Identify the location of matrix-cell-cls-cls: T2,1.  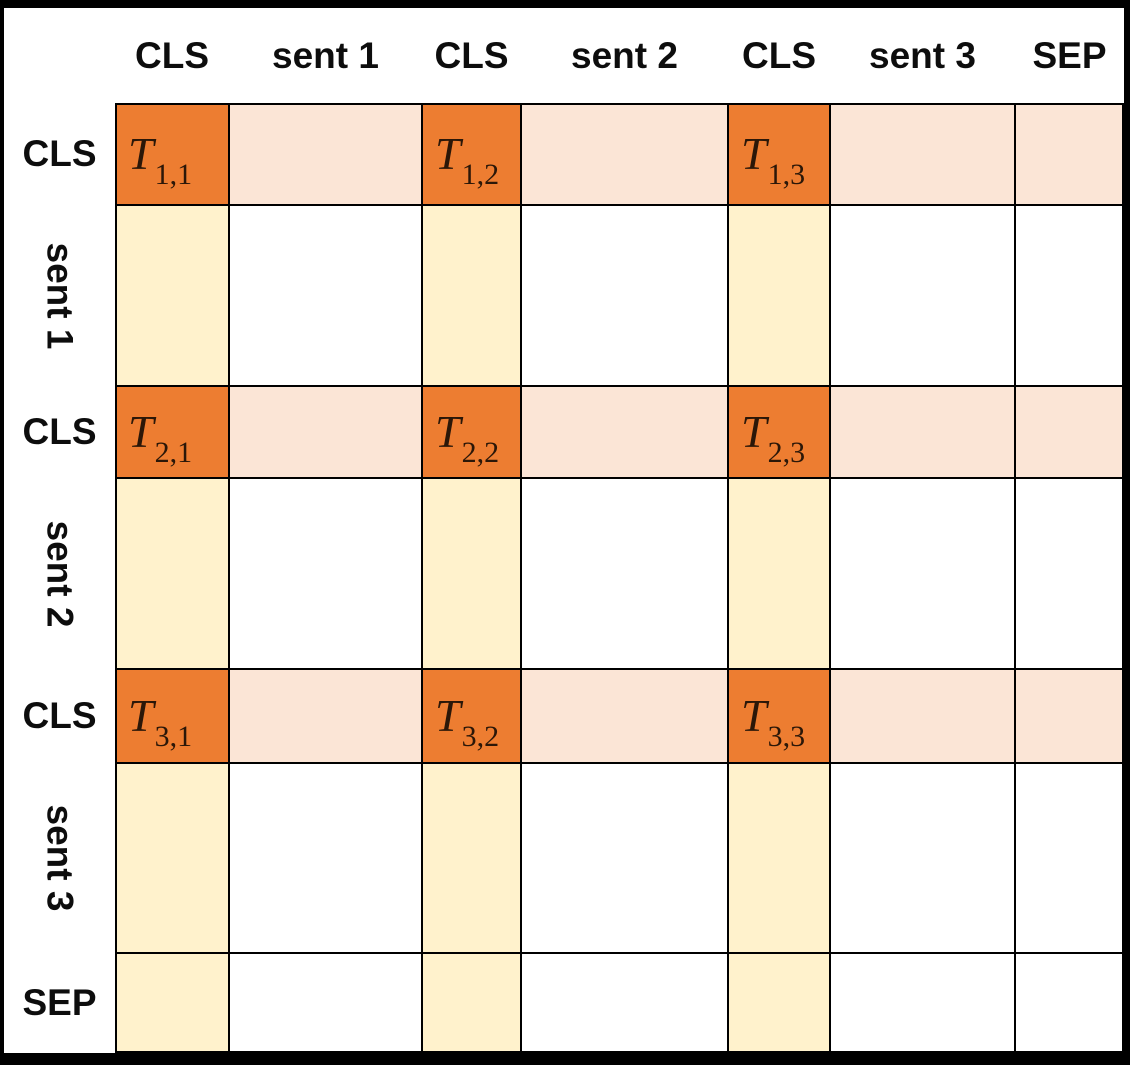
(172, 432).